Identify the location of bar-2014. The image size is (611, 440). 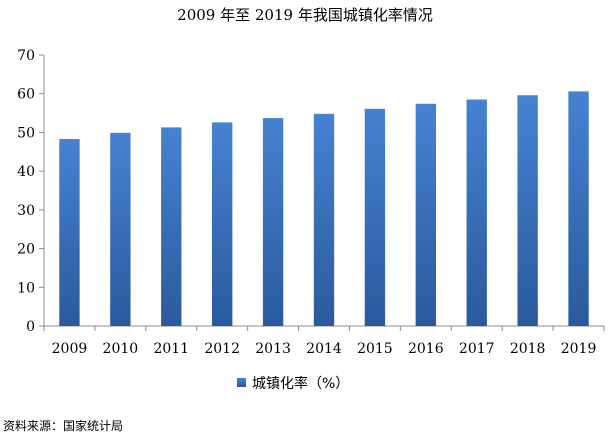
(324, 220).